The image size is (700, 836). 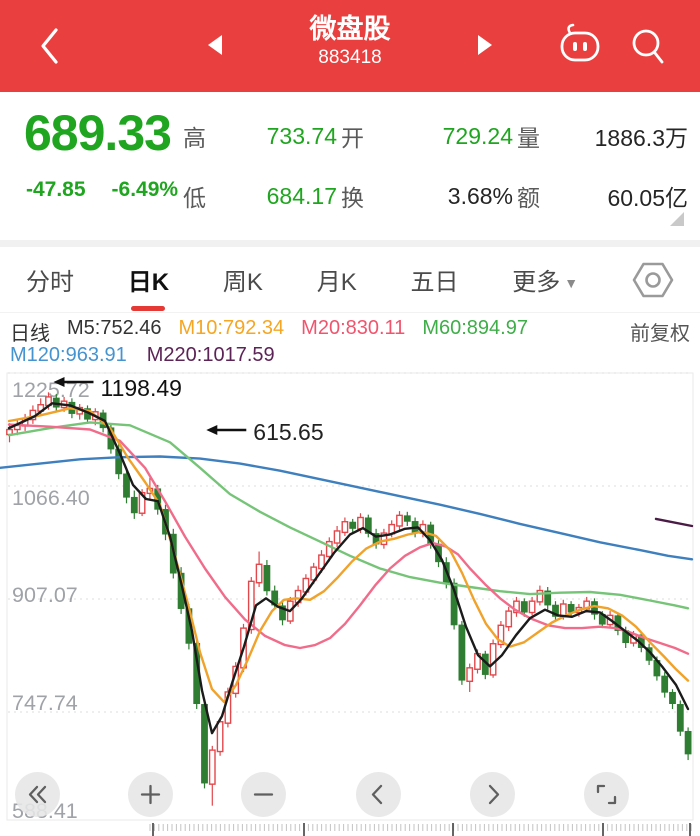 I want to click on pan-right-icon, so click(x=493, y=794).